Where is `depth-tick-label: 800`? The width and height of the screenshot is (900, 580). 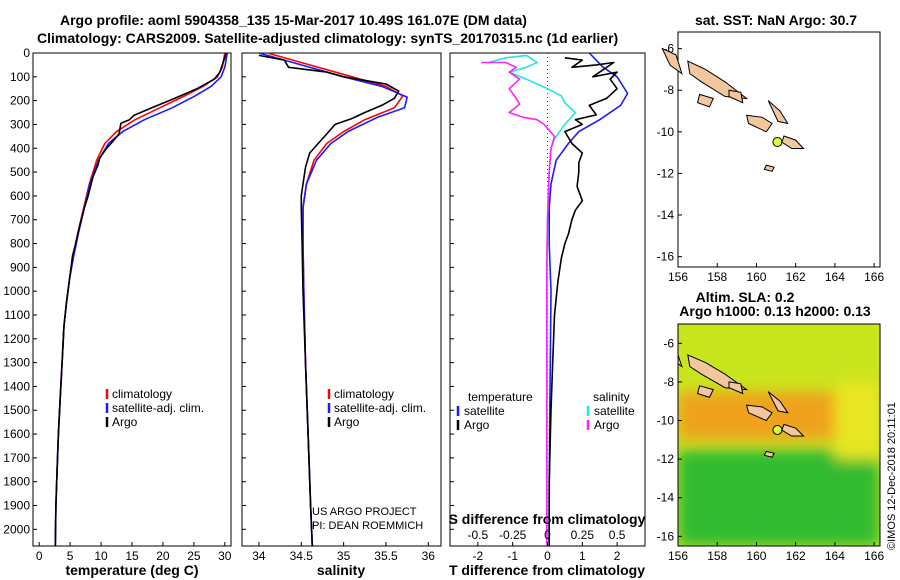 depth-tick-label: 800 is located at coordinates (20, 244).